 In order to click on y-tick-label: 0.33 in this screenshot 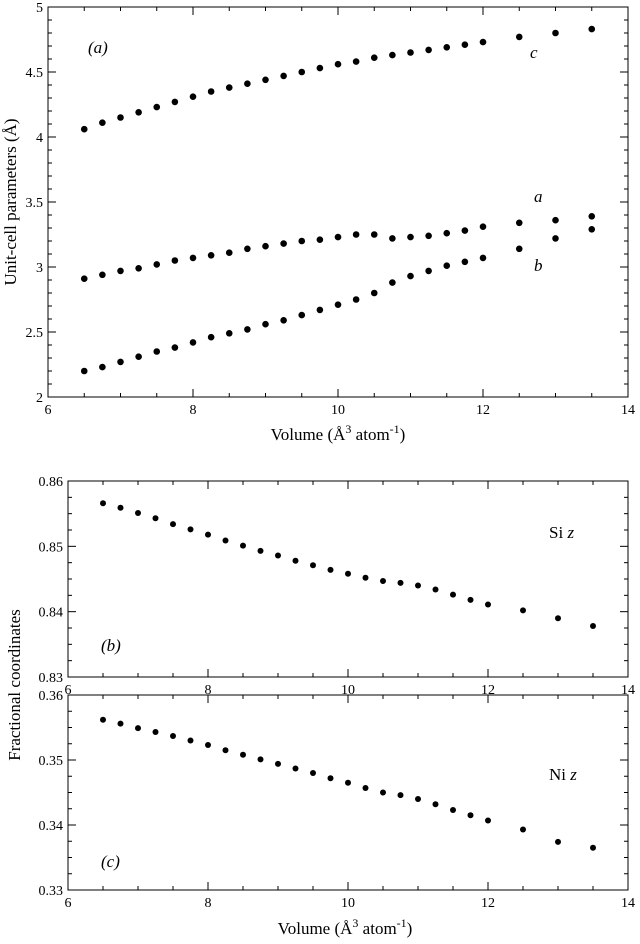, I will do `click(51, 891)`.